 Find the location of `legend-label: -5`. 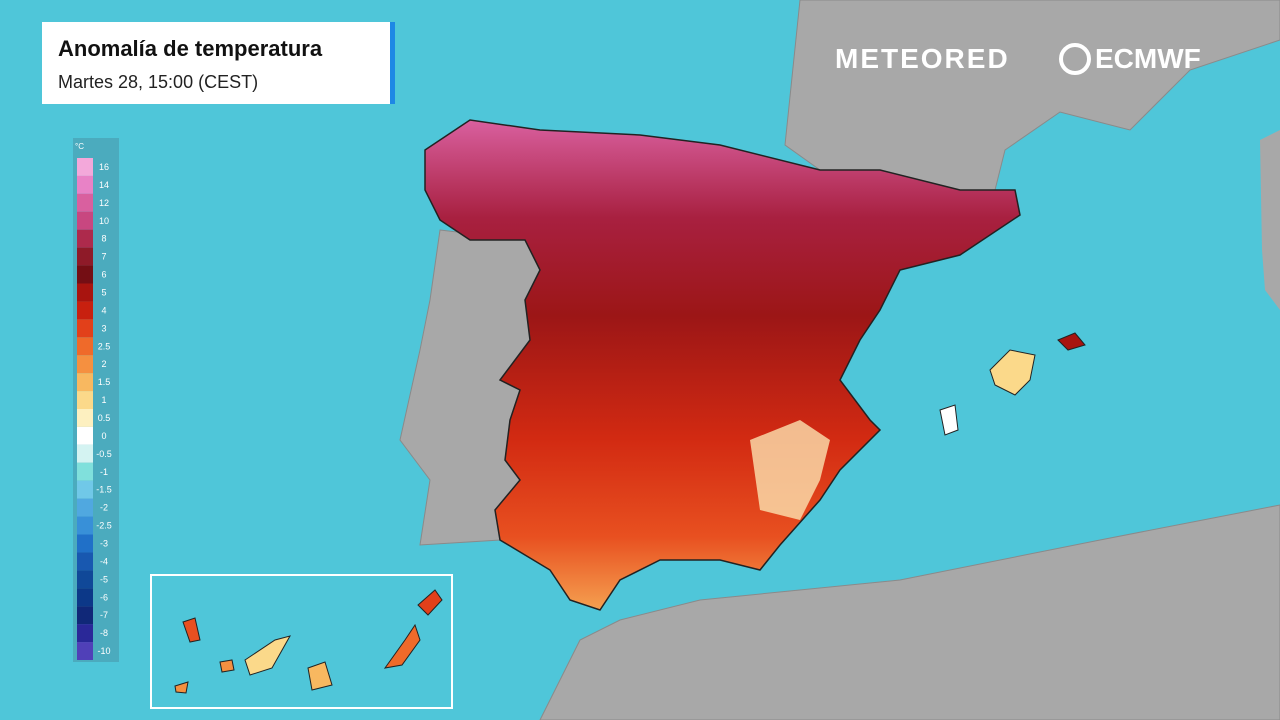

legend-label: -5 is located at coordinates (104, 579).